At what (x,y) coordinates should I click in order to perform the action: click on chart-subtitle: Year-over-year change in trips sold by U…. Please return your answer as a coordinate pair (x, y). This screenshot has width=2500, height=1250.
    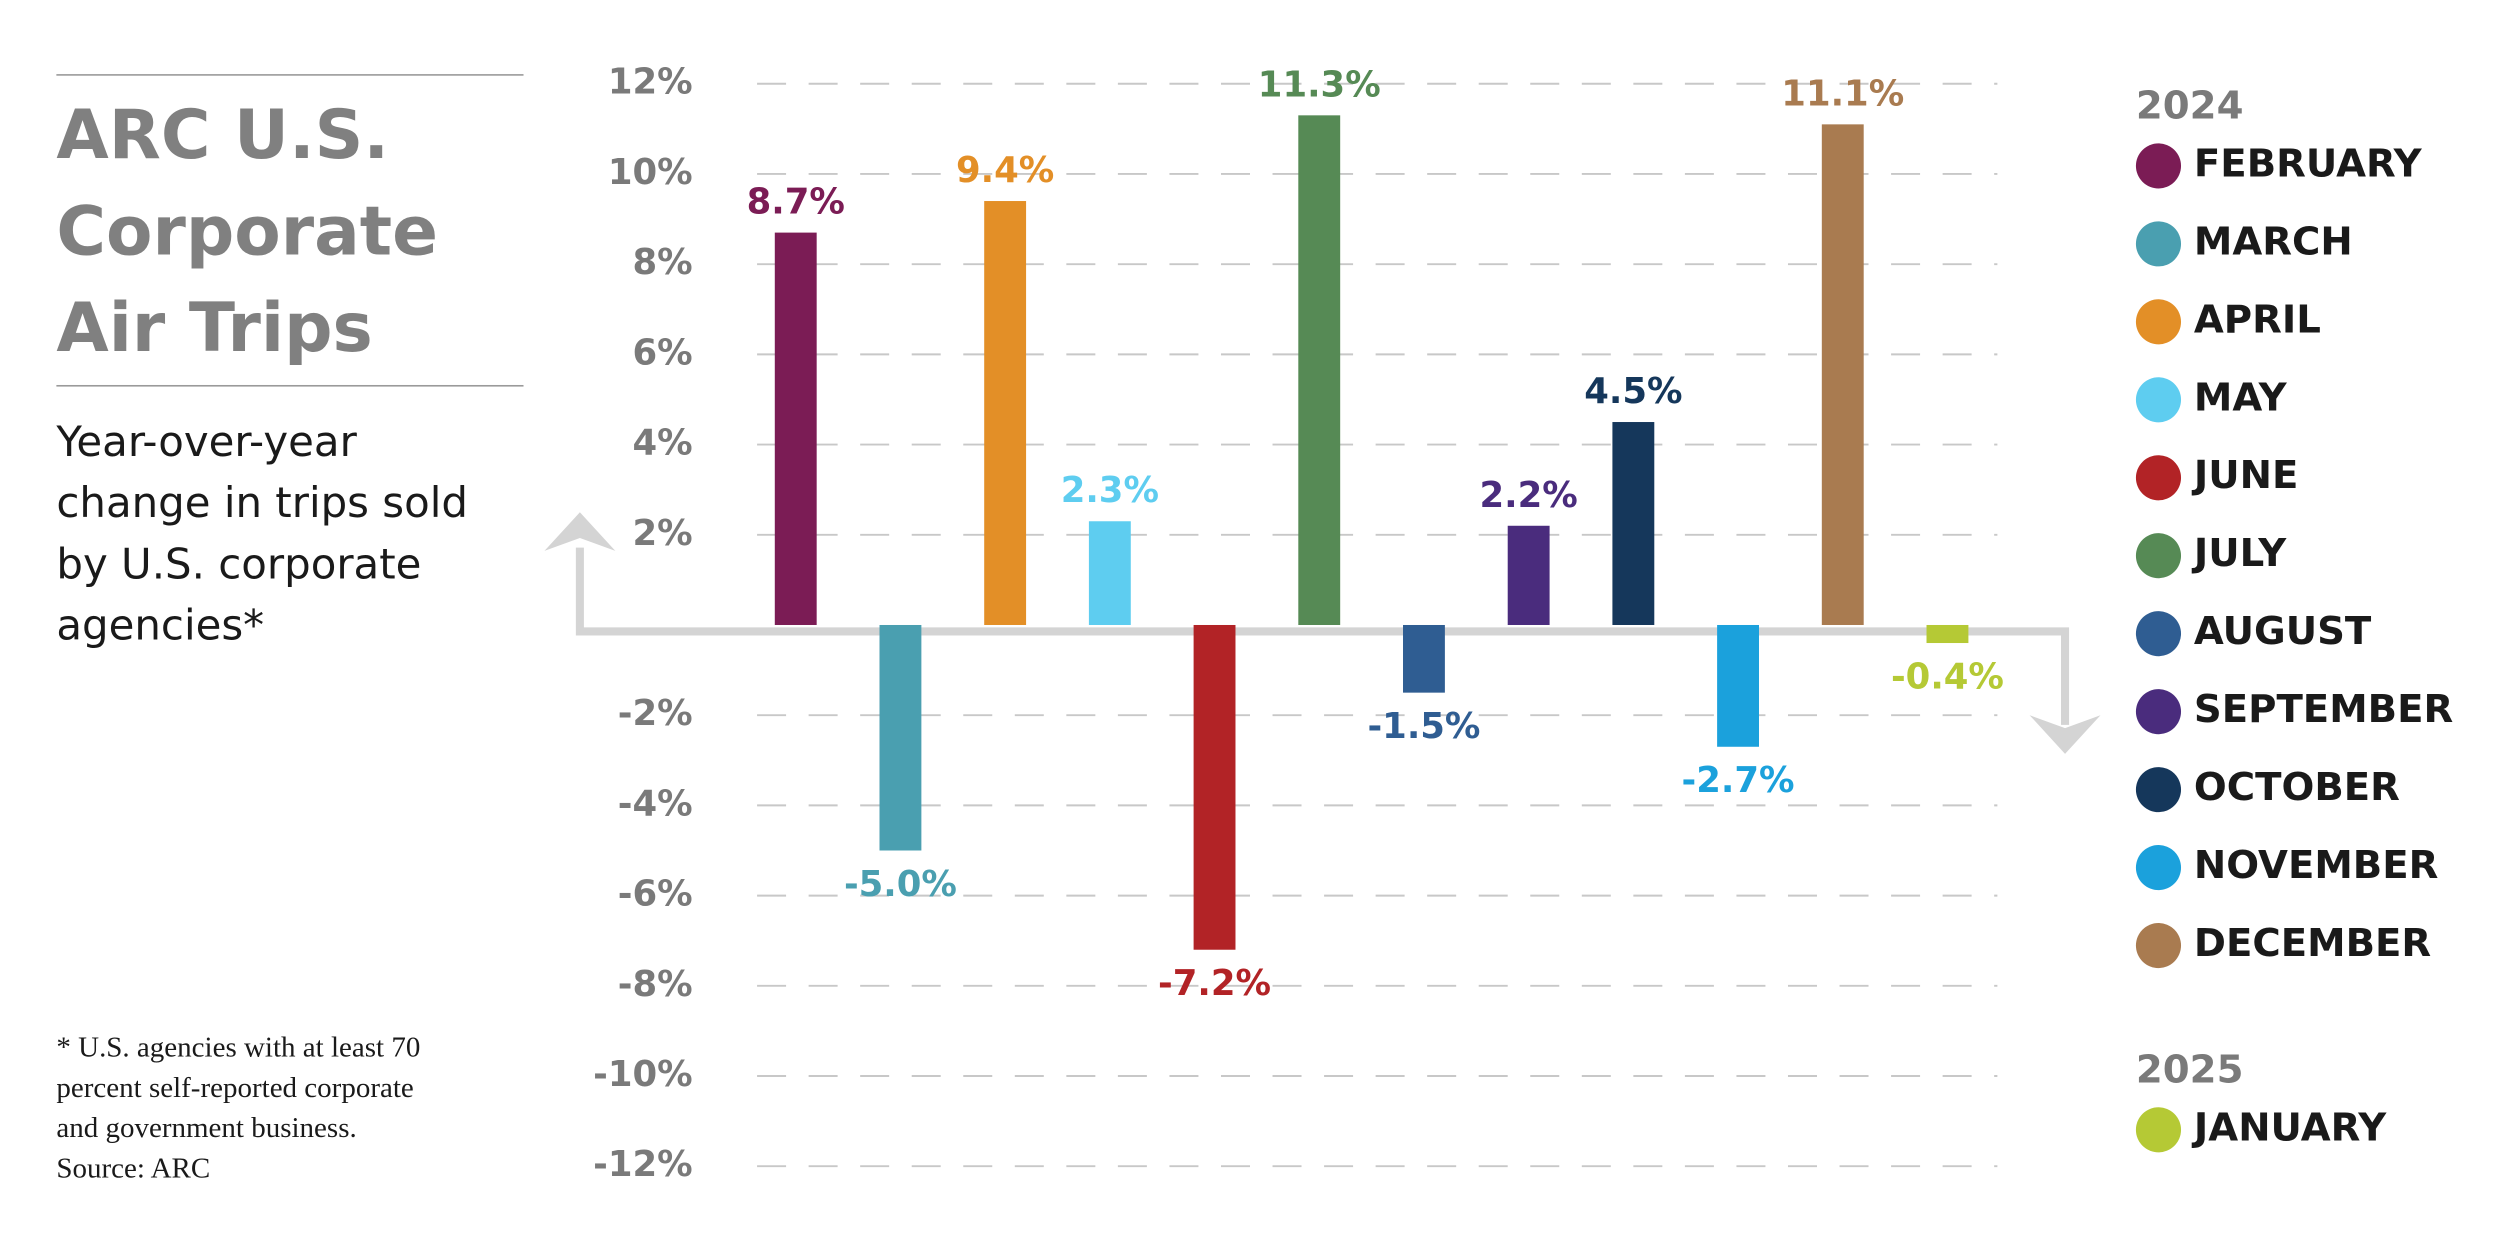
    Looking at the image, I should click on (262, 534).